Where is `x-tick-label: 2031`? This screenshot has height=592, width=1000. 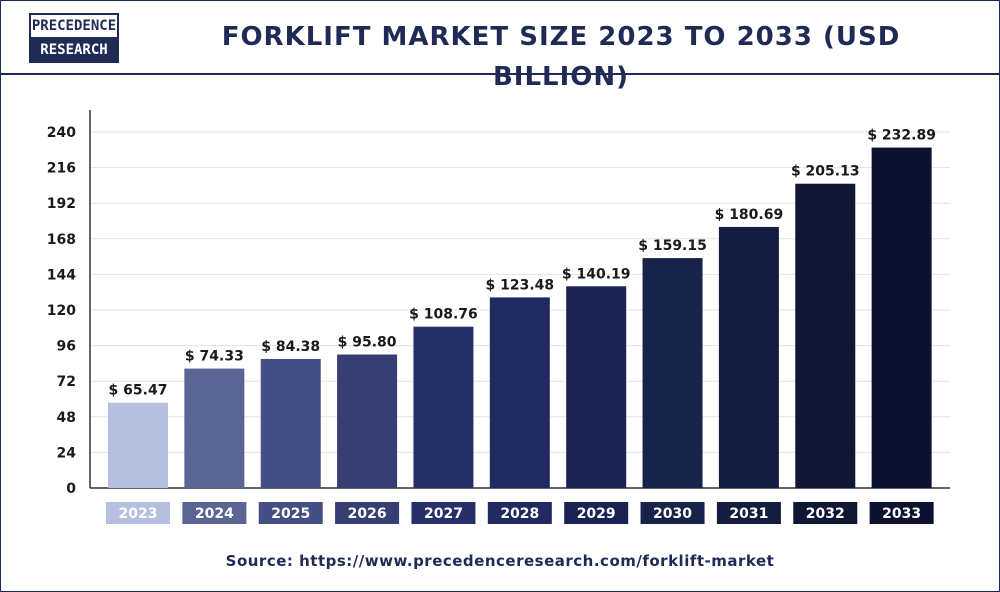
x-tick-label: 2031 is located at coordinates (748, 514).